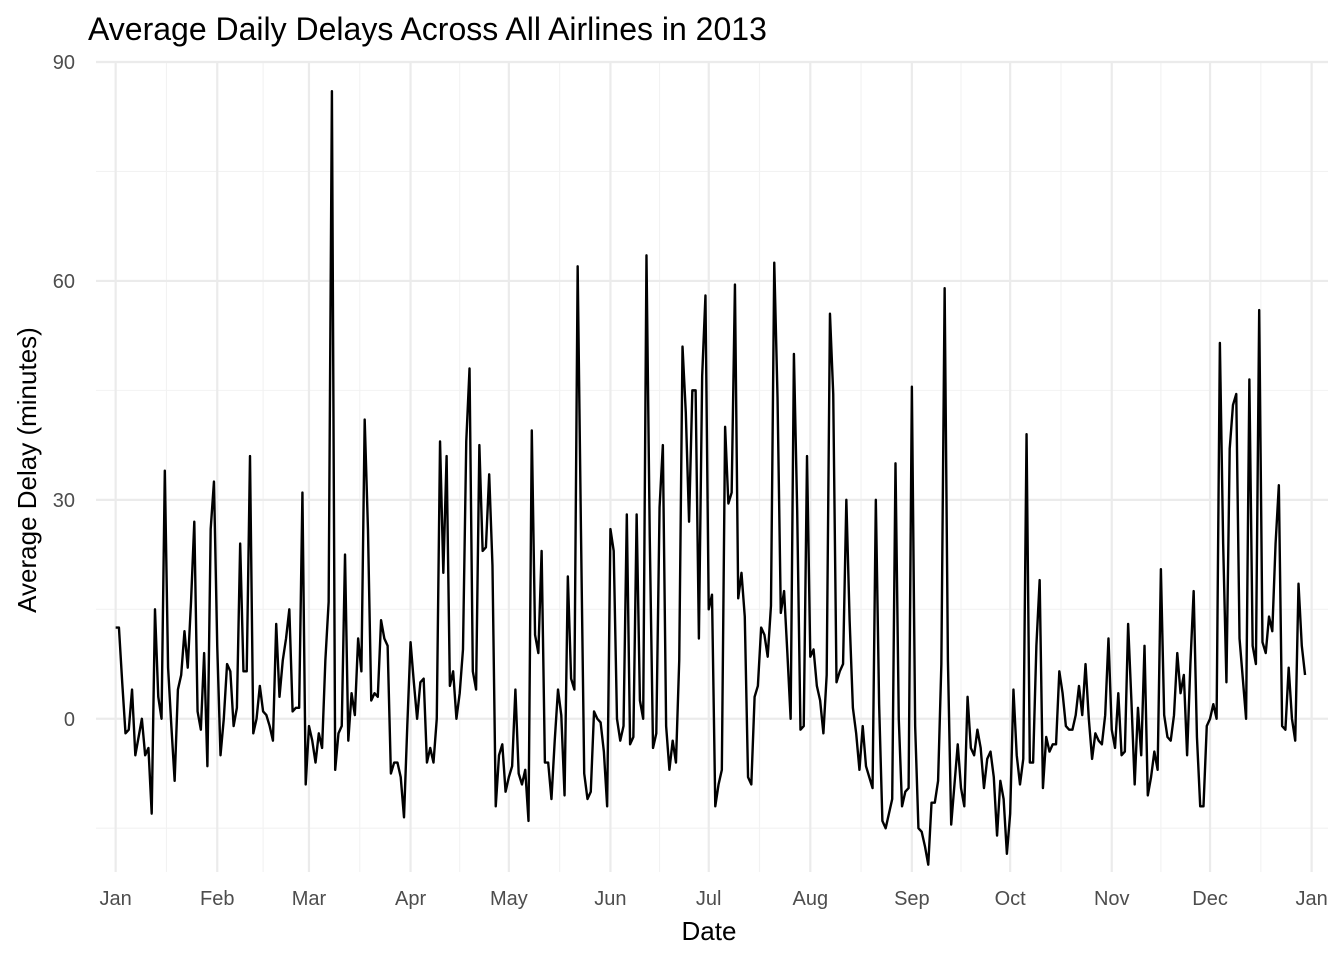 This screenshot has width=1344, height=960. What do you see at coordinates (410, 899) in the screenshot?
I see `x-tick-label: Apr` at bounding box center [410, 899].